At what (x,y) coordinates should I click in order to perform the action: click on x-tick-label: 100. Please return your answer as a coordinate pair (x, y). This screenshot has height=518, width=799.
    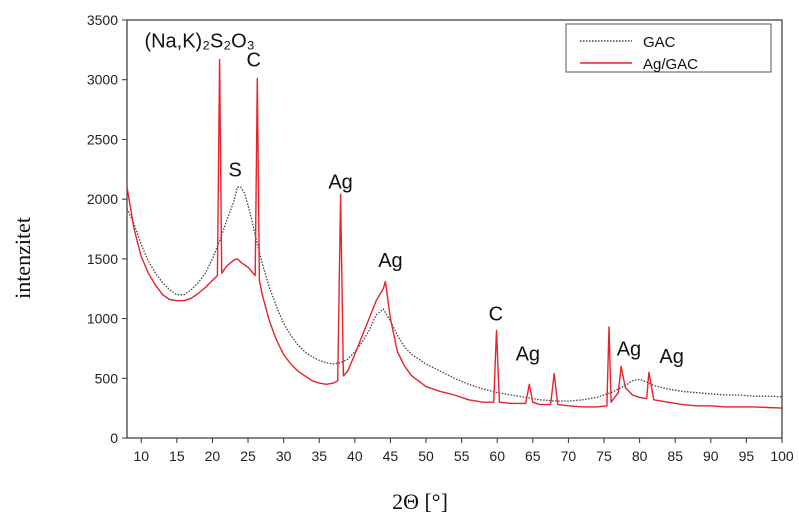
    Looking at the image, I should click on (782, 456).